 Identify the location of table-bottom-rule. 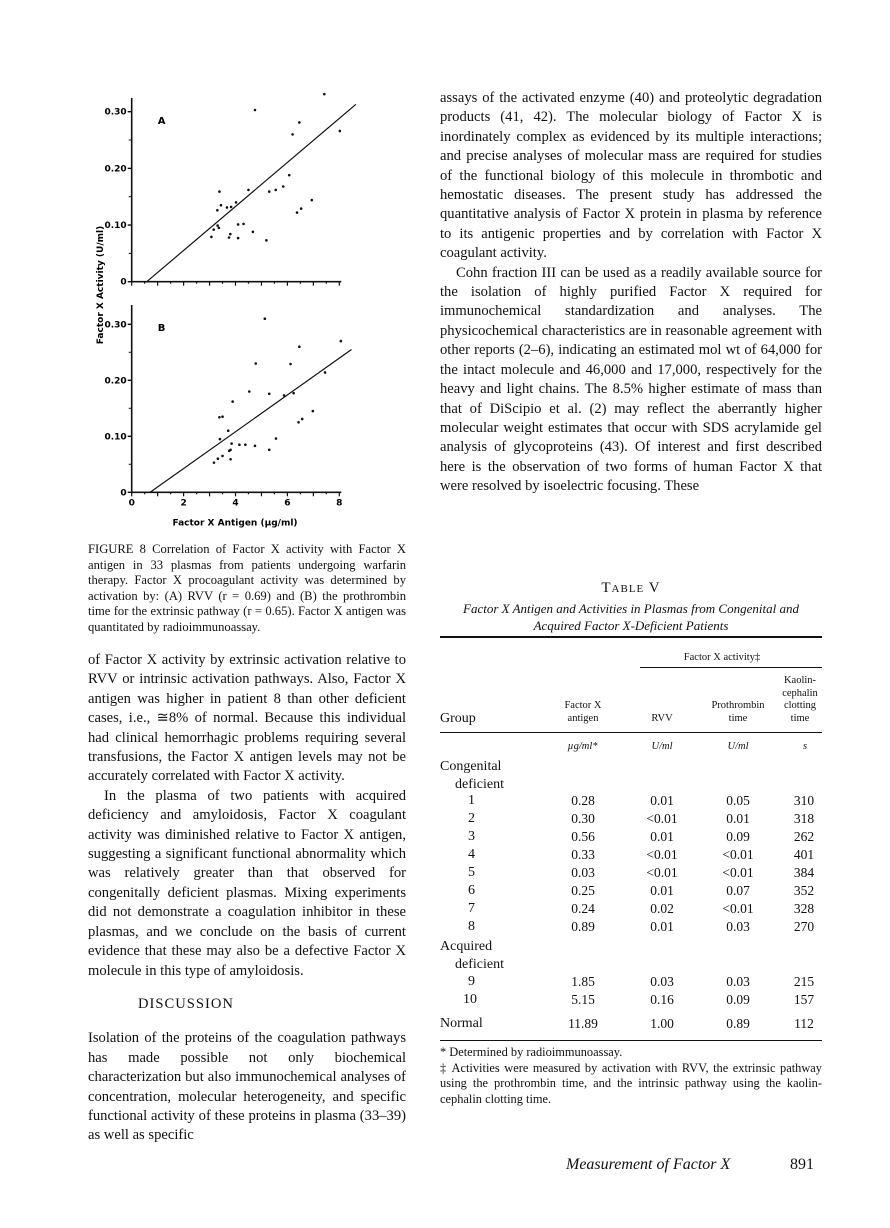
(631, 1040).